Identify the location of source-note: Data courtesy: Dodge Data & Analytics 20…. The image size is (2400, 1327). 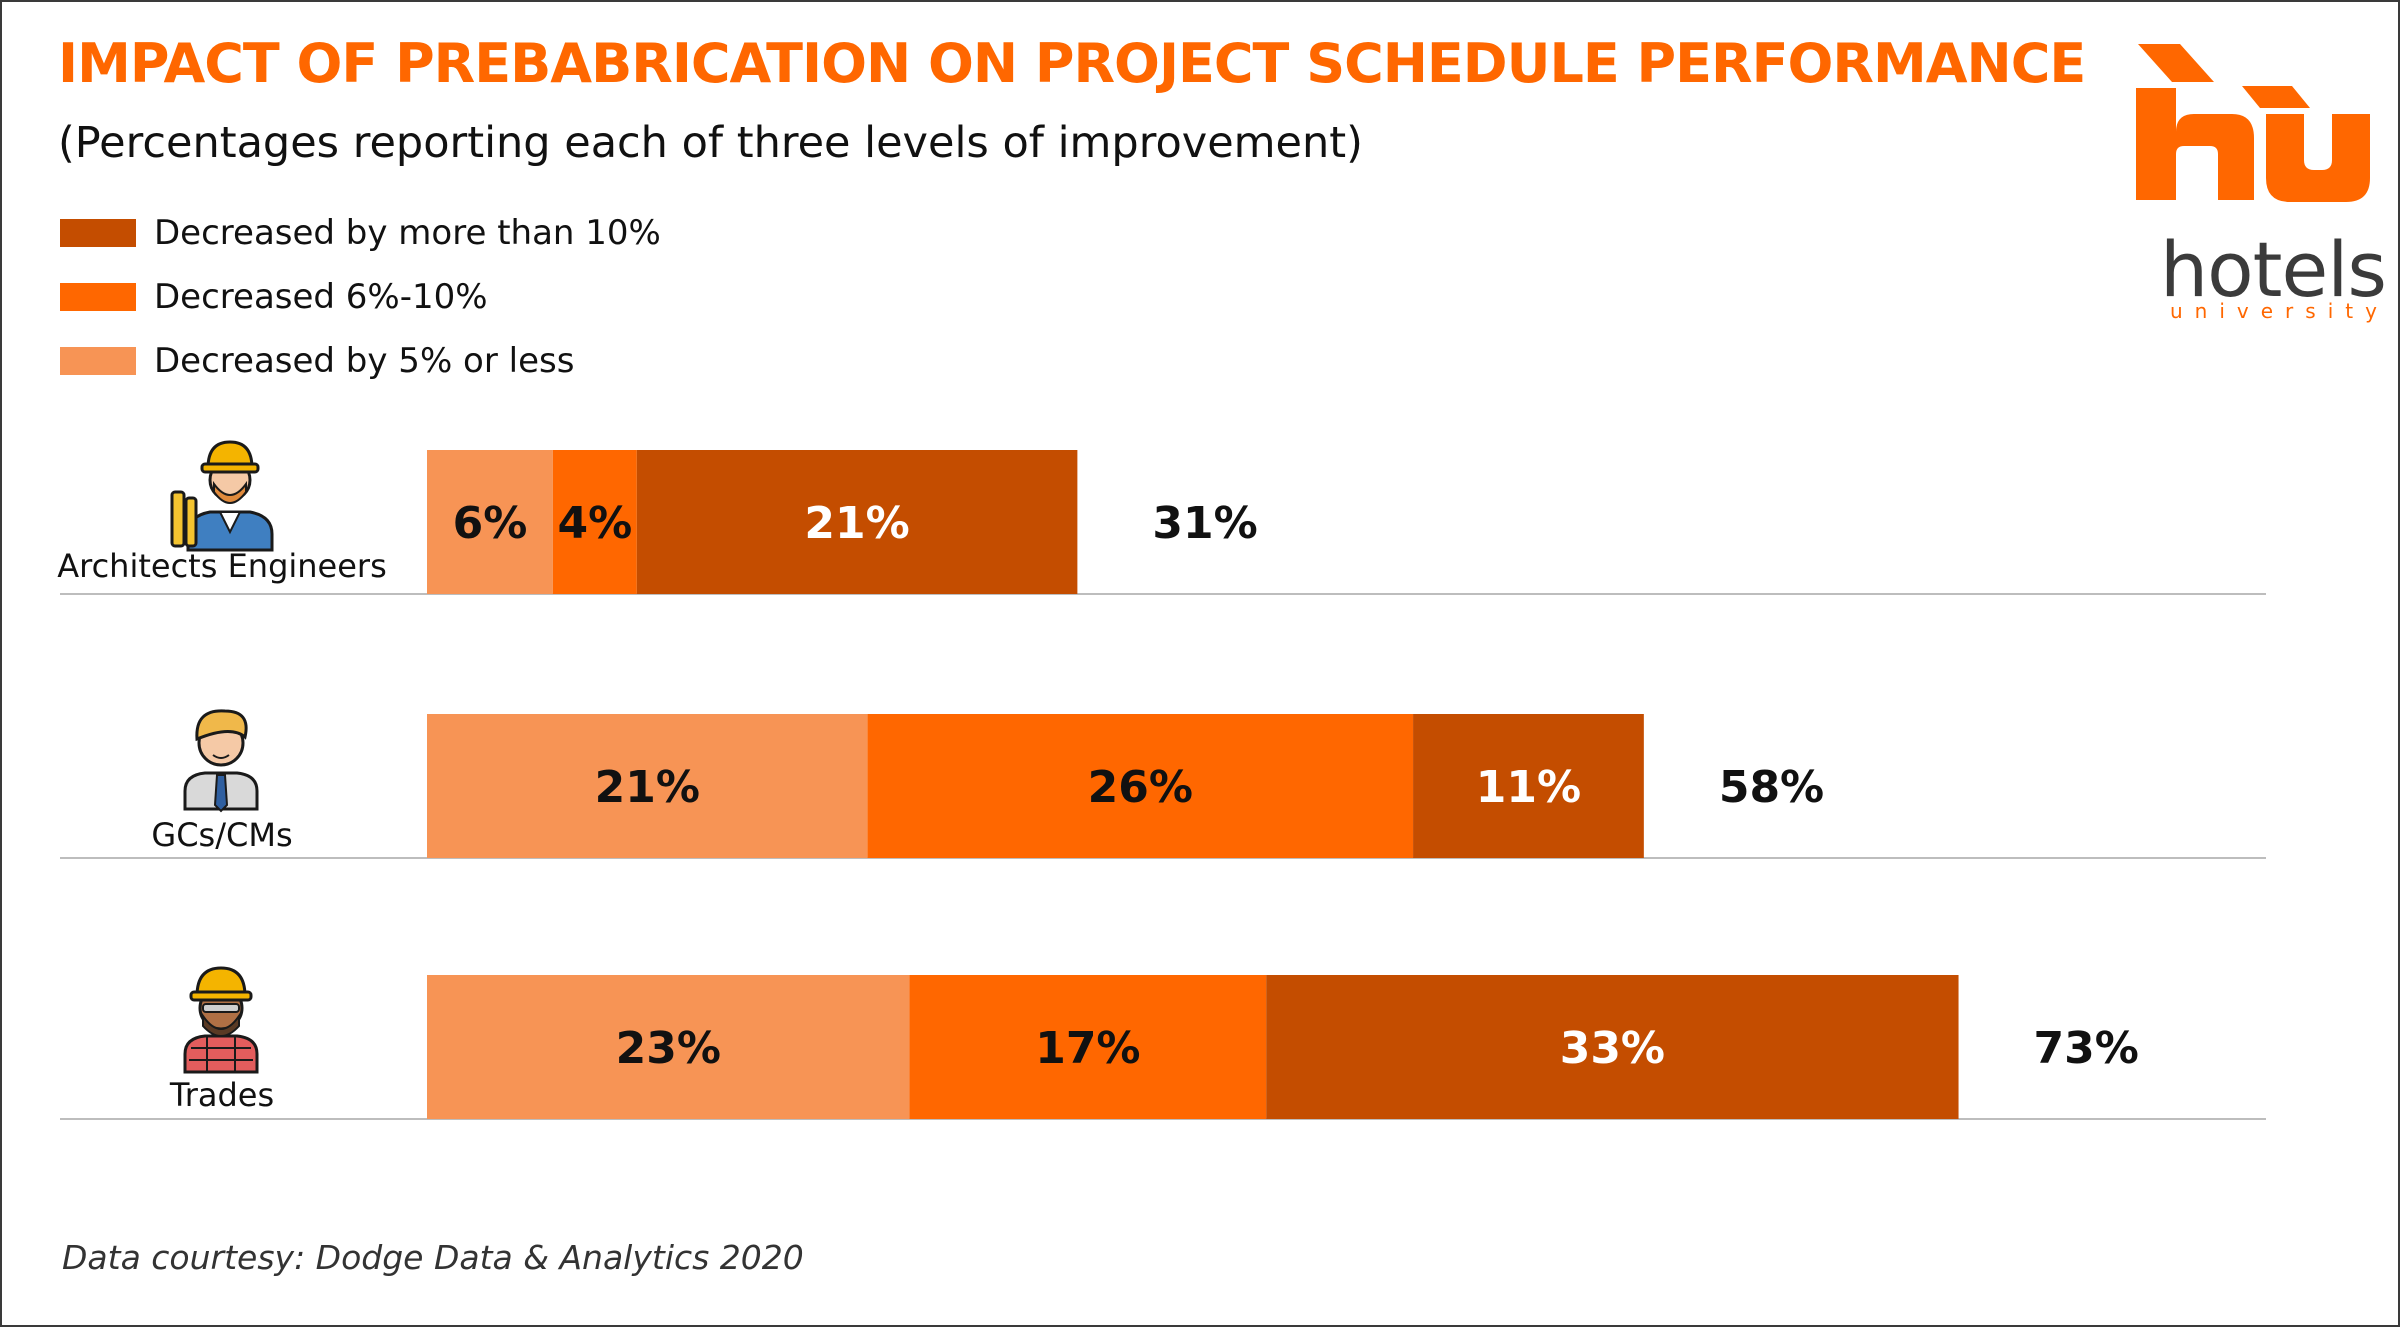
(433, 1257).